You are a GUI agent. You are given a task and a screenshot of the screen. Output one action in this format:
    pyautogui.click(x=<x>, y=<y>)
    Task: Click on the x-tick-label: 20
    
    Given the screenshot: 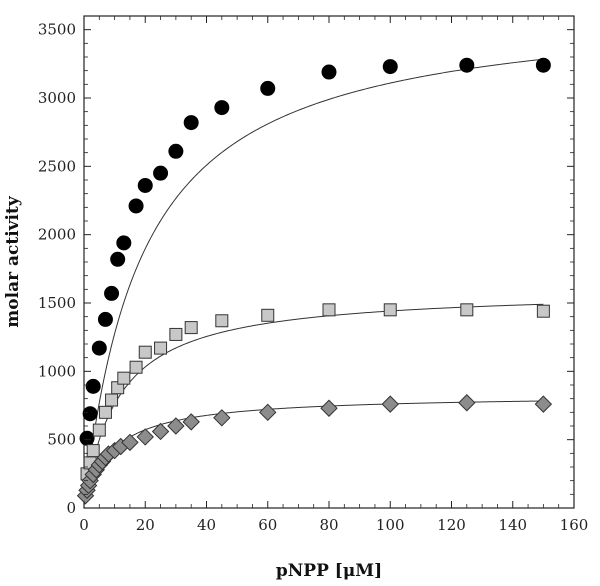 What is the action you would take?
    pyautogui.click(x=145, y=525)
    